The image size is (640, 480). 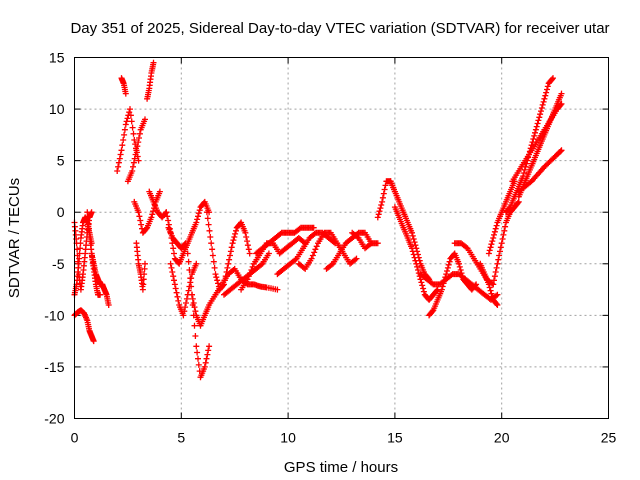 I want to click on y-tick-label: 10, so click(x=57, y=109).